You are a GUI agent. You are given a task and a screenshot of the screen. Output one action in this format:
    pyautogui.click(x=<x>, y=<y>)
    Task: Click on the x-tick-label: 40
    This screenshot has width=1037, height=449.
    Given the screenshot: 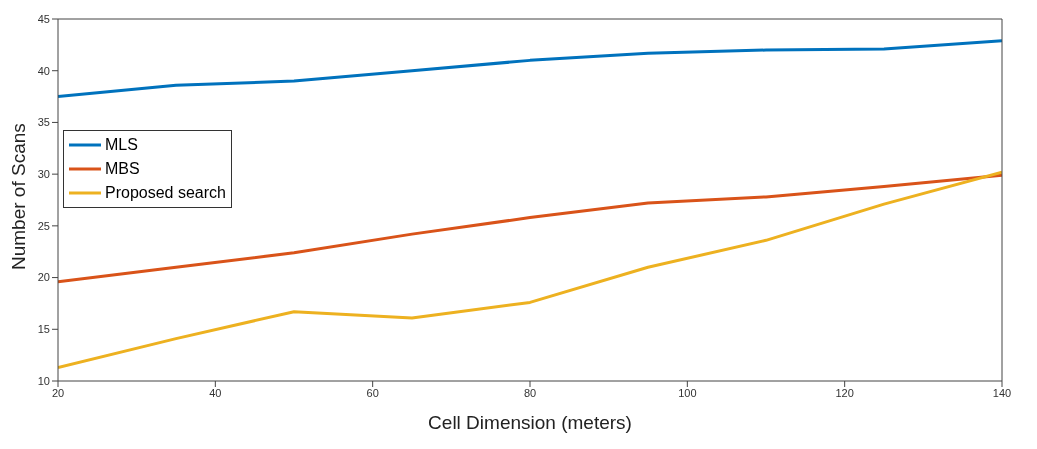 What is the action you would take?
    pyautogui.click(x=215, y=392)
    